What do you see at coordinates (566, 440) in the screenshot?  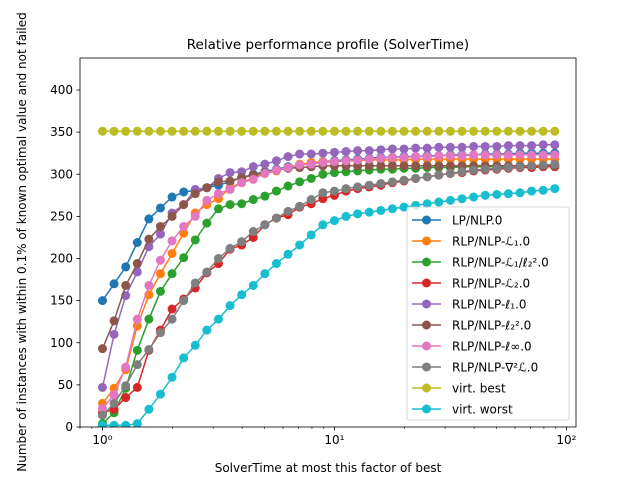 I see `x-tick-label: 10²` at bounding box center [566, 440].